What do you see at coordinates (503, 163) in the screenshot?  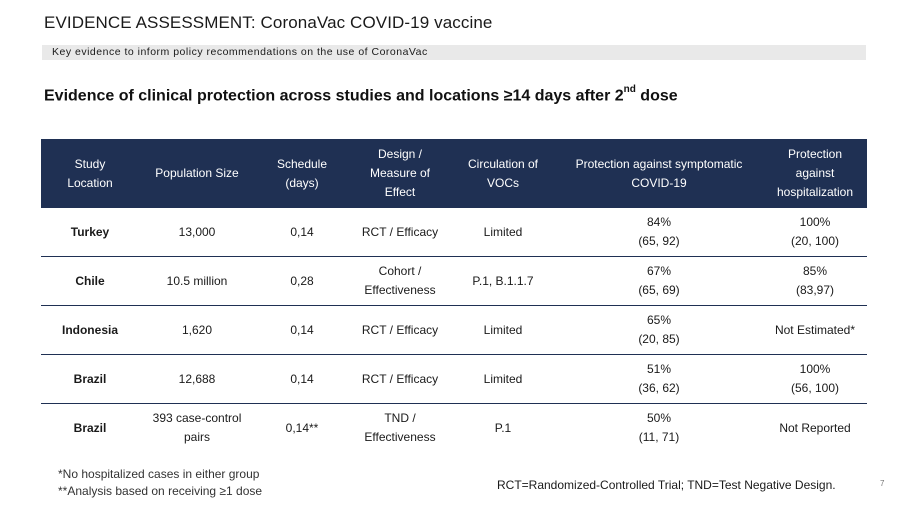 I see `column-header-line: Circulation of` at bounding box center [503, 163].